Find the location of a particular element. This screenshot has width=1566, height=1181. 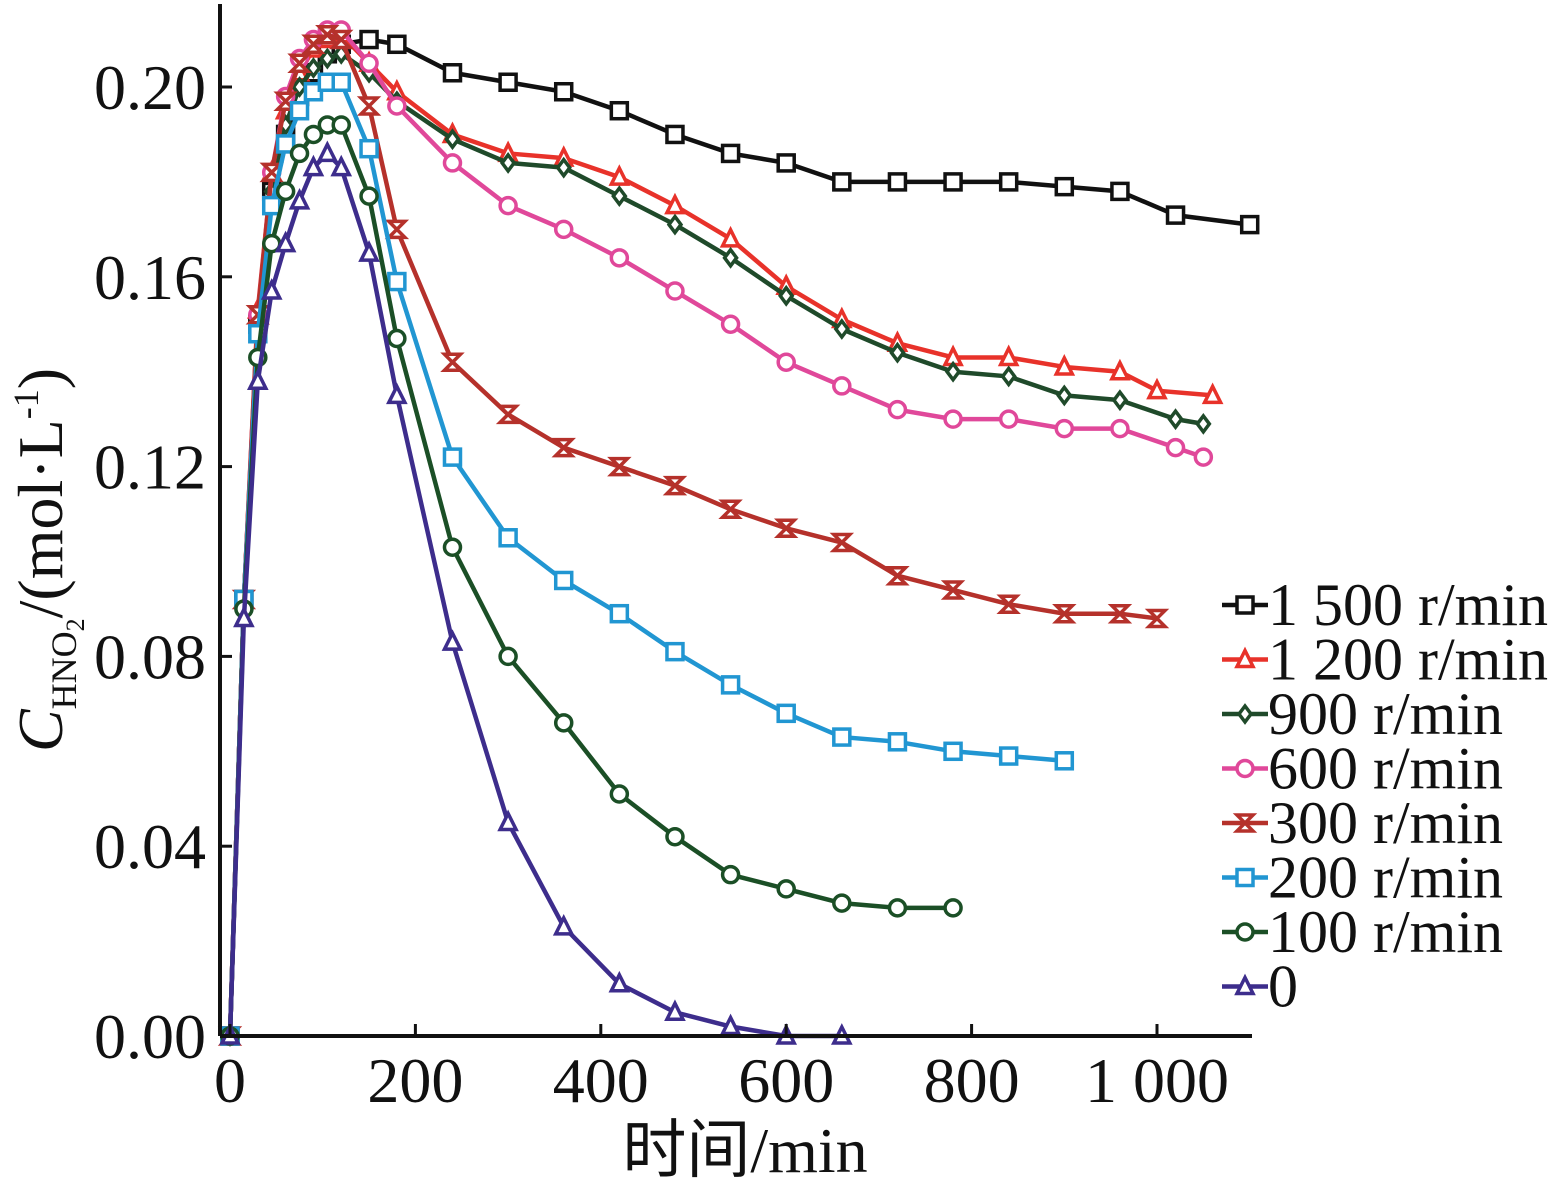

x-tick-label: 200 is located at coordinates (415, 1080).